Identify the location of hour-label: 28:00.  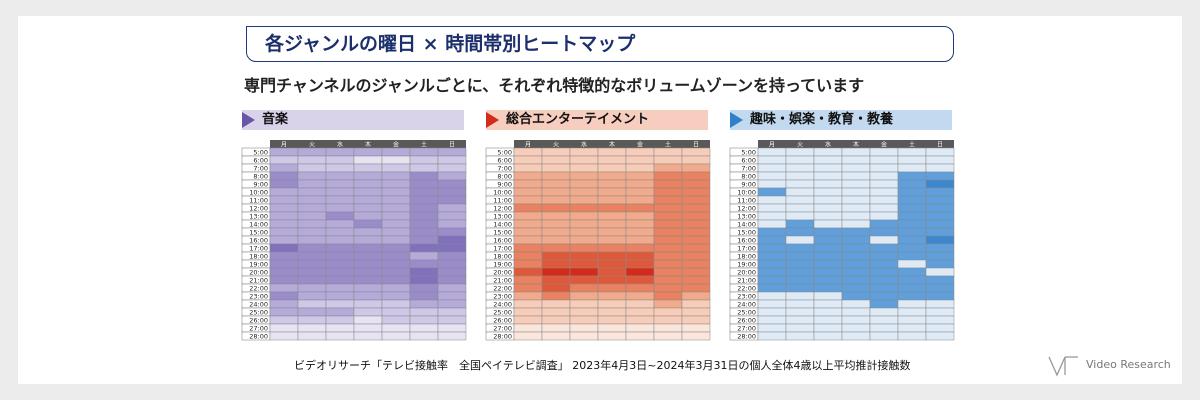
(502, 337).